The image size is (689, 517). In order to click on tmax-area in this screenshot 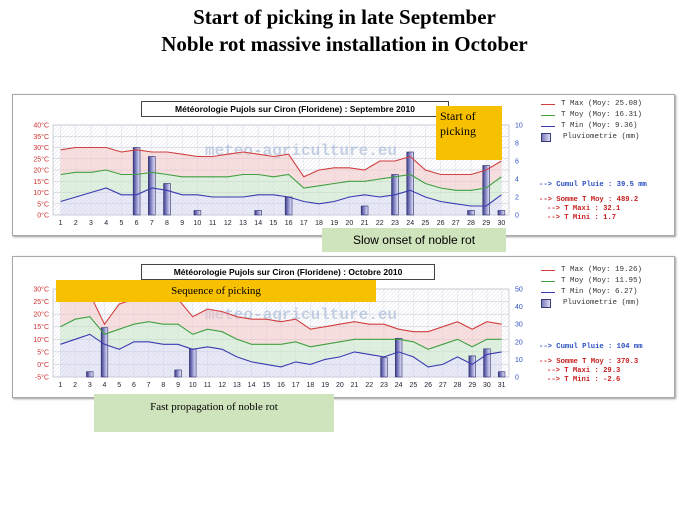, I will do `click(281, 169)`.